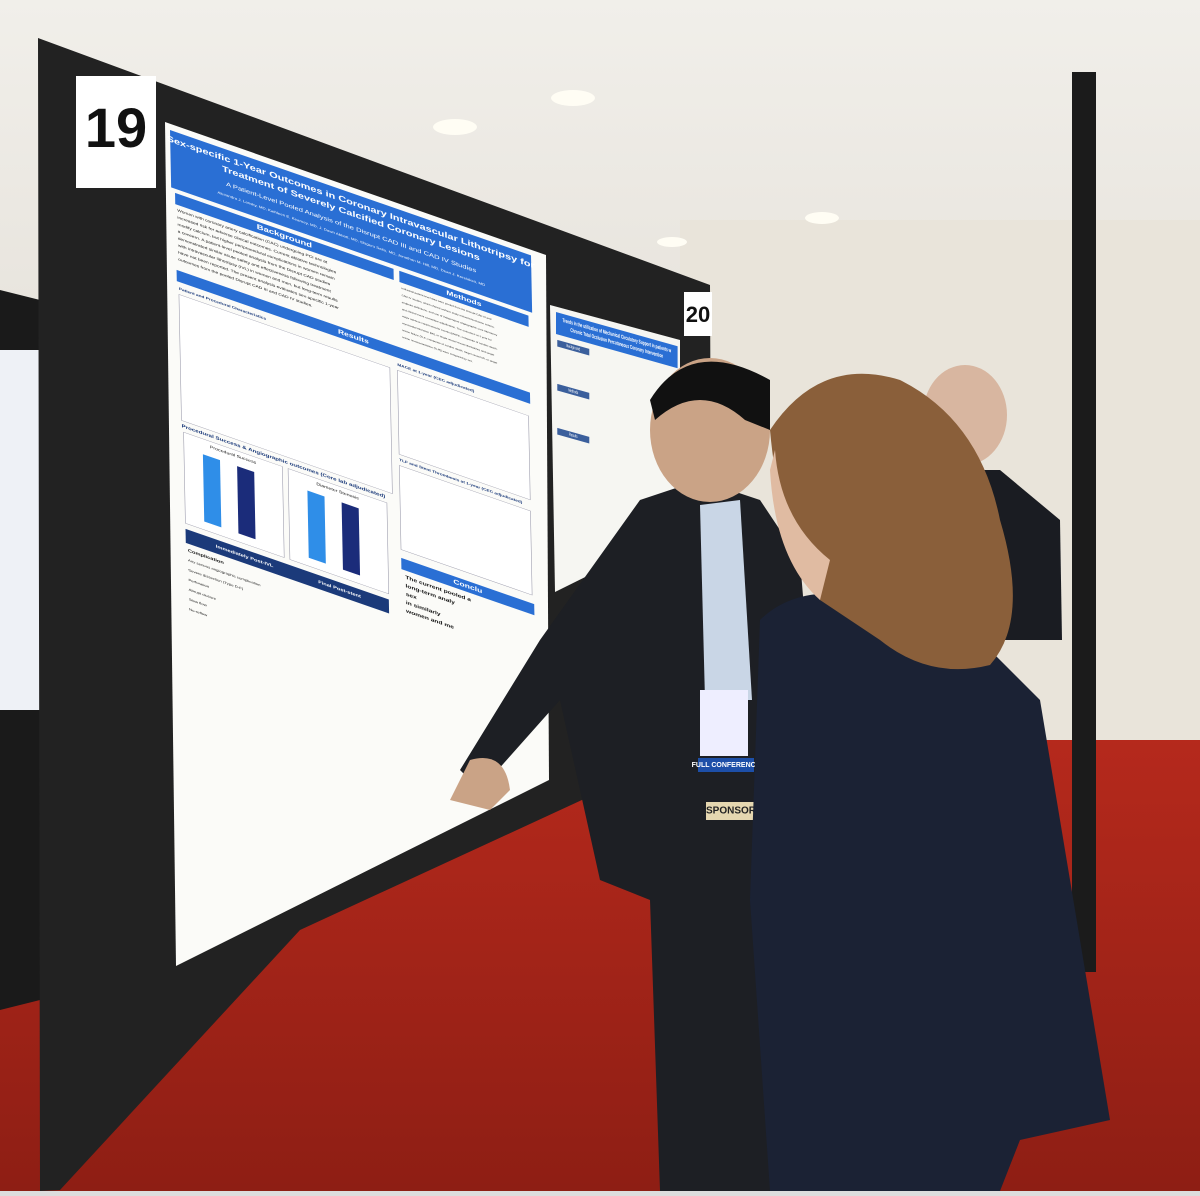  Describe the element at coordinates (116, 127) in the screenshot. I see `board-number: 19` at that location.